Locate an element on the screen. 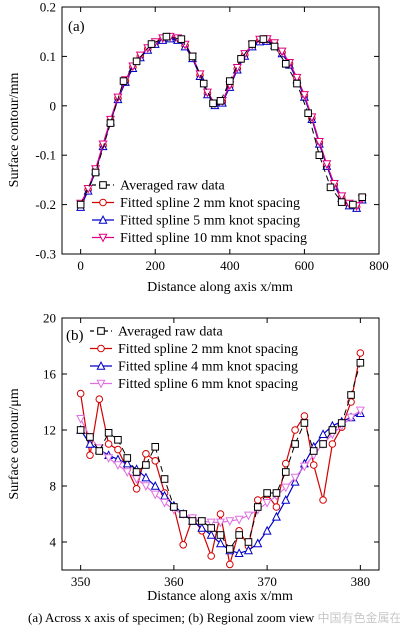  y-tick-label-a: -0.1 is located at coordinates (45, 155).